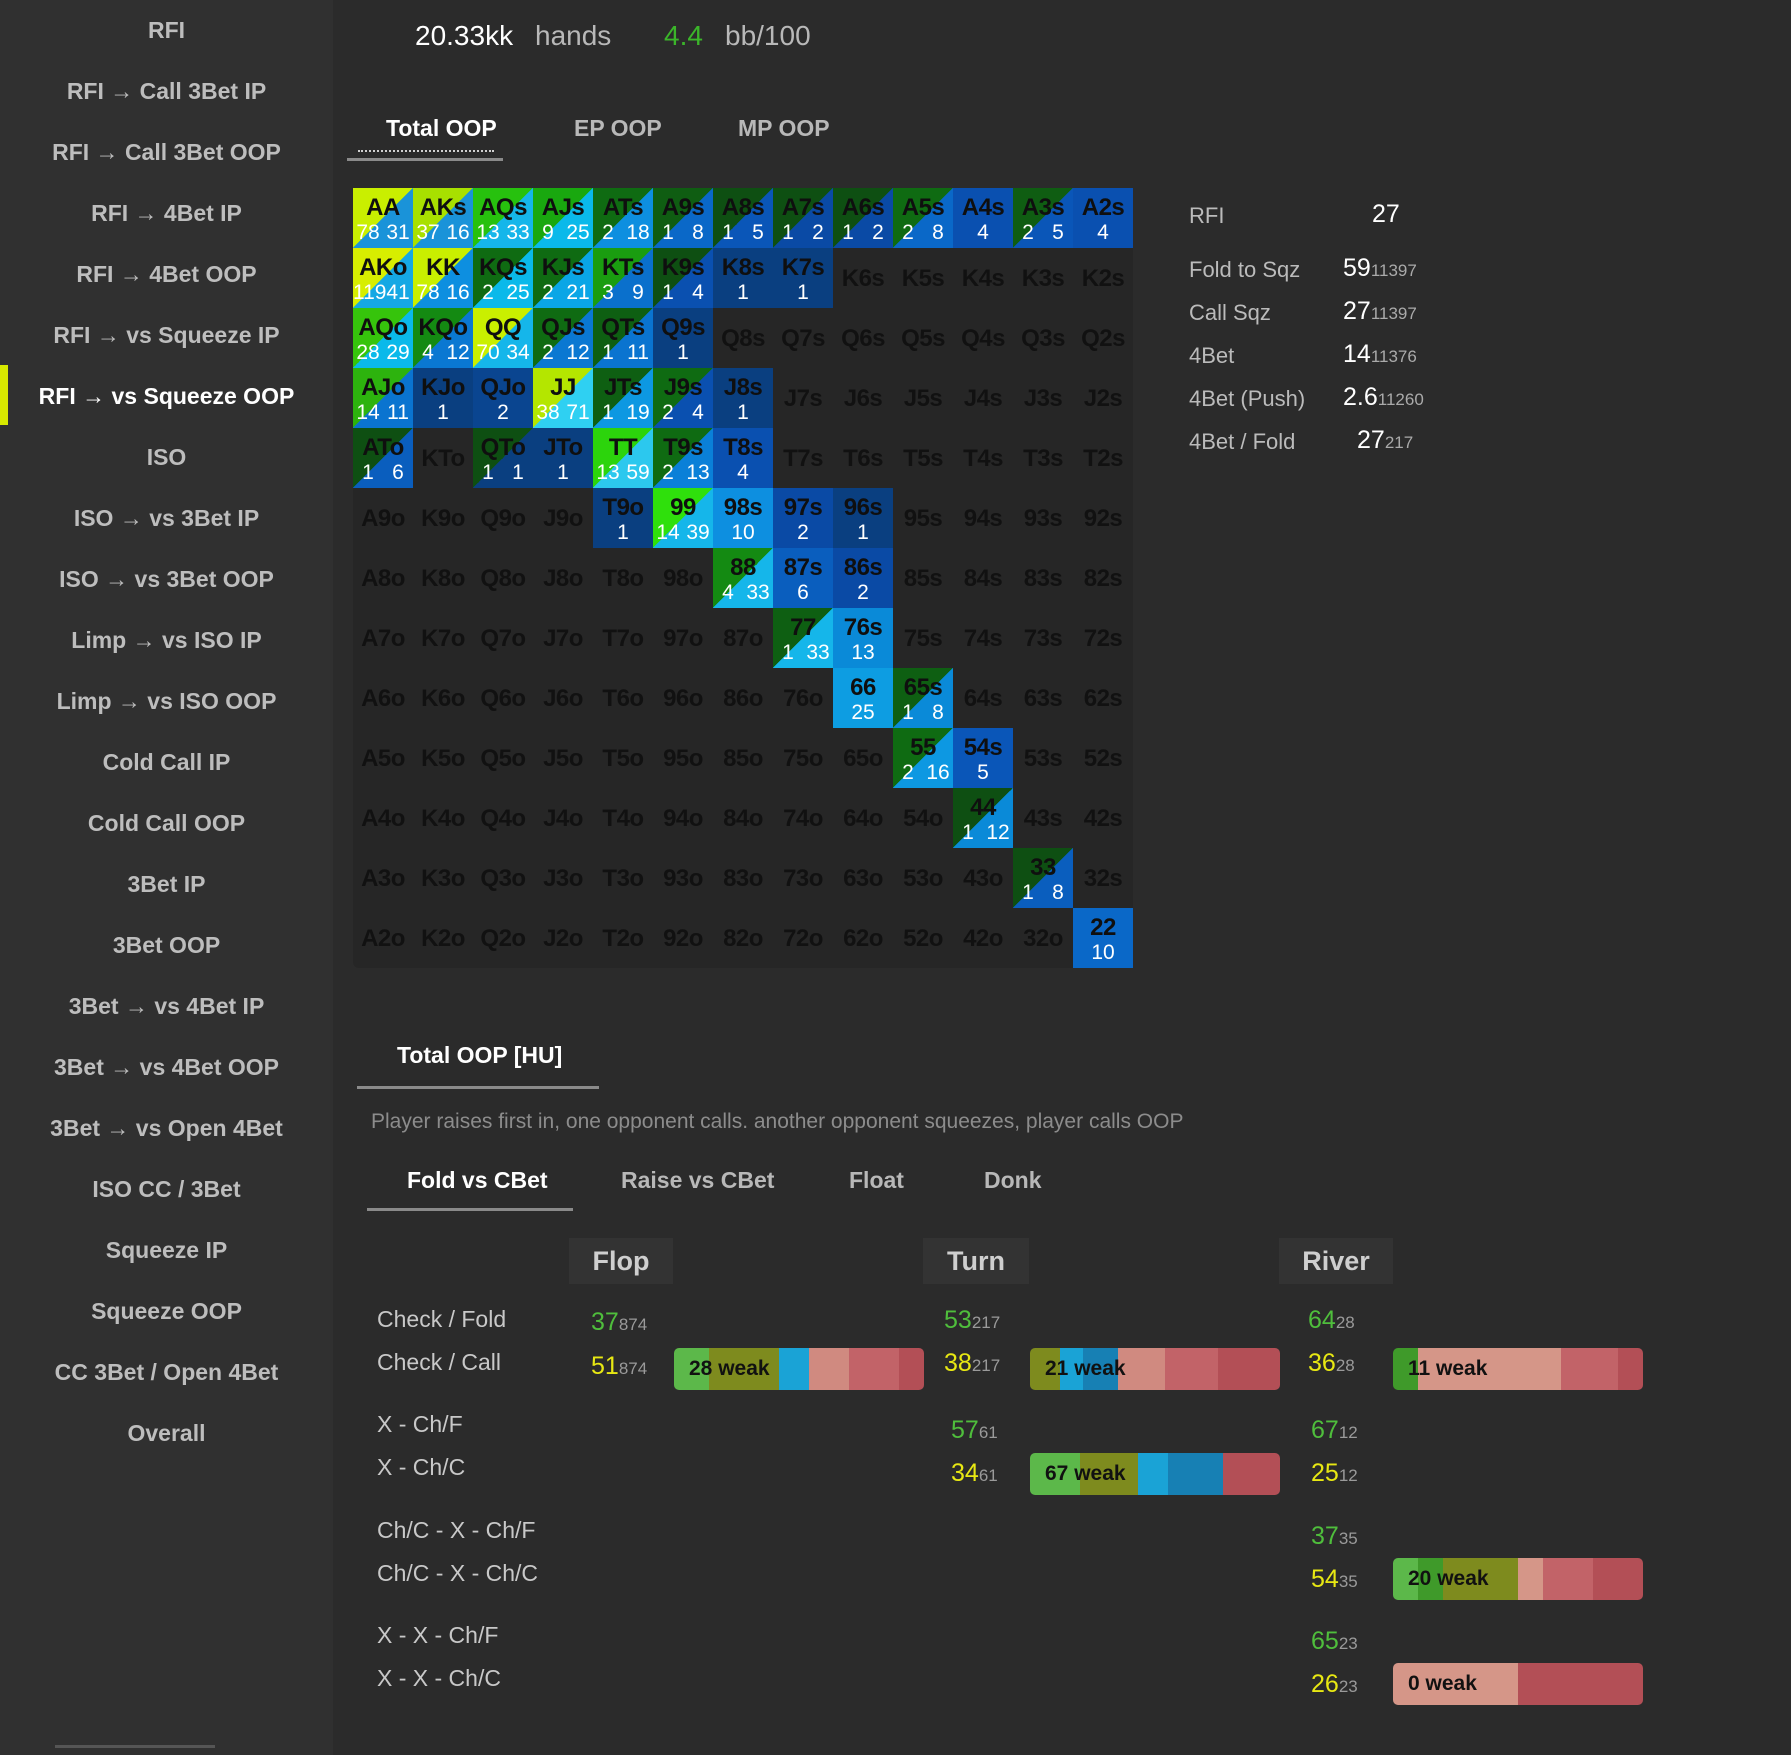 The image size is (1791, 1755). I want to click on hand-cell-43s: 43s, so click(1043, 818).